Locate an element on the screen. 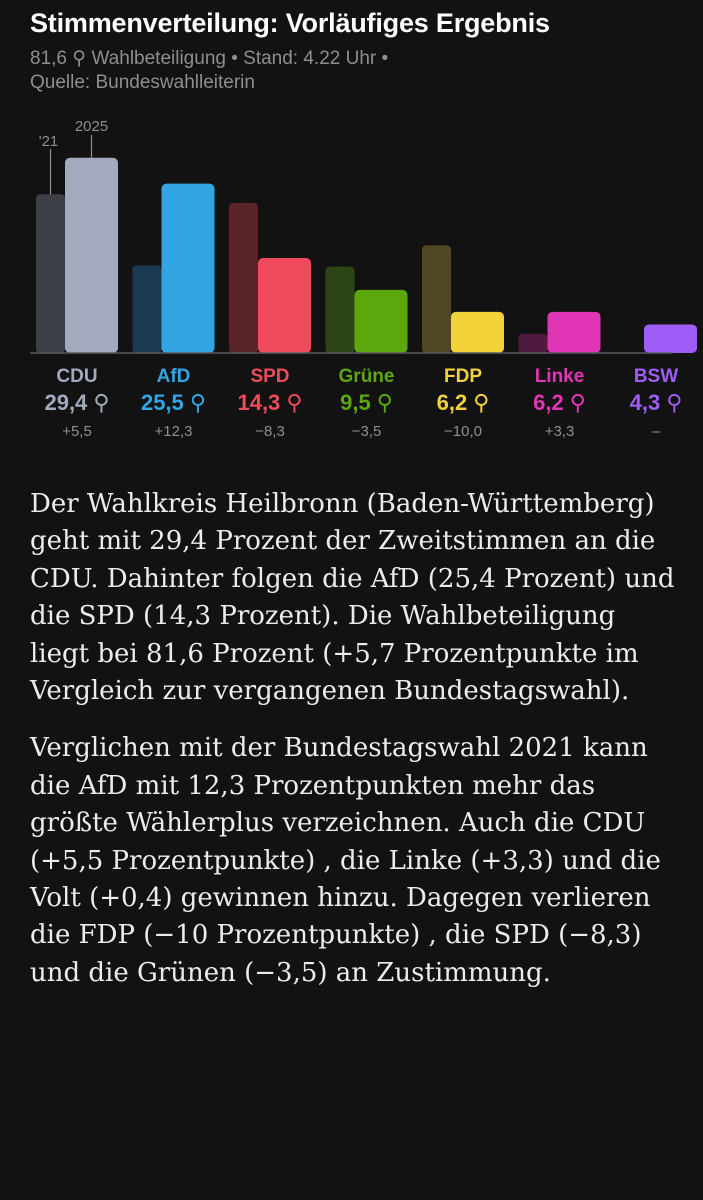 The image size is (703, 1200). bar-2025-gruene is located at coordinates (381, 321).